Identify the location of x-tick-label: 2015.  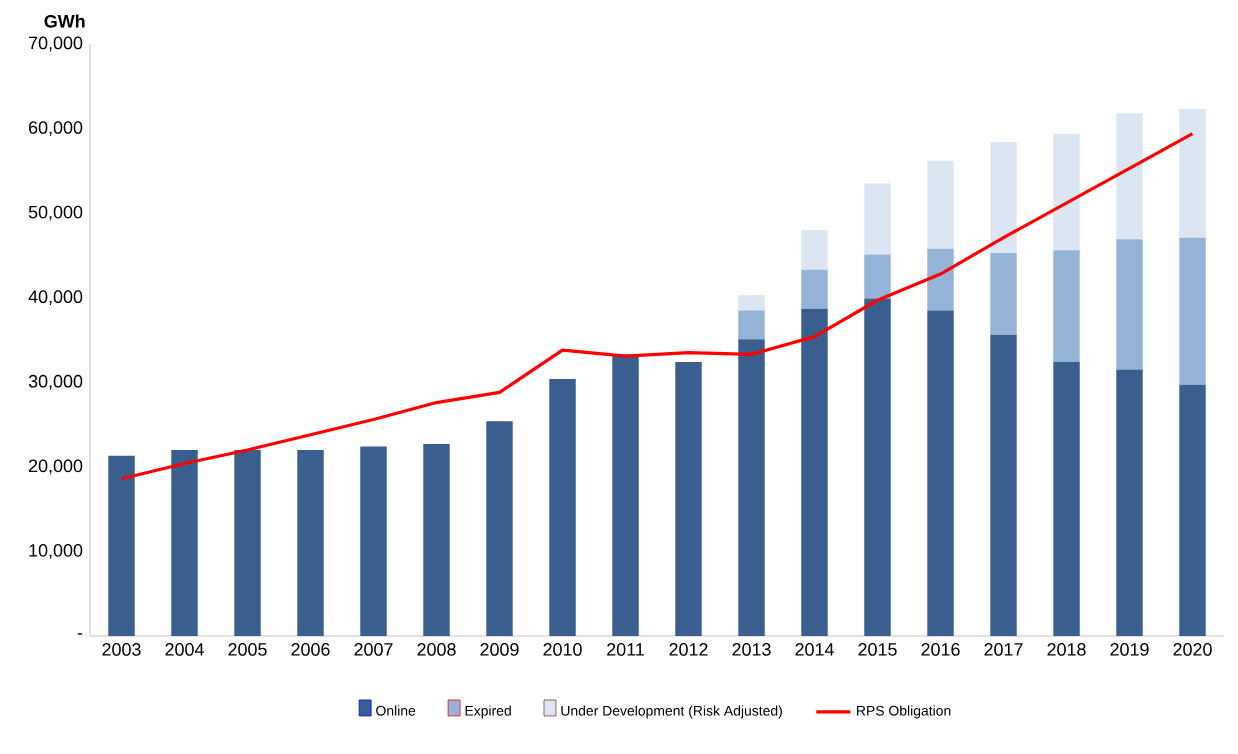
(877, 649).